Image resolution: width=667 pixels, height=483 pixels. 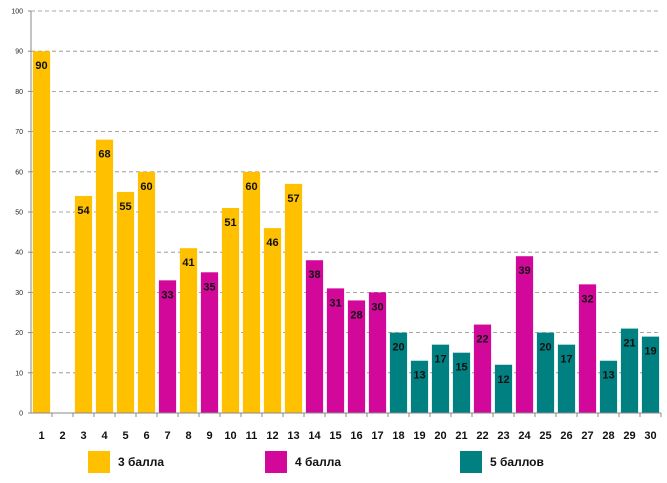 What do you see at coordinates (272, 436) in the screenshot?
I see `xtick-label-12: 12` at bounding box center [272, 436].